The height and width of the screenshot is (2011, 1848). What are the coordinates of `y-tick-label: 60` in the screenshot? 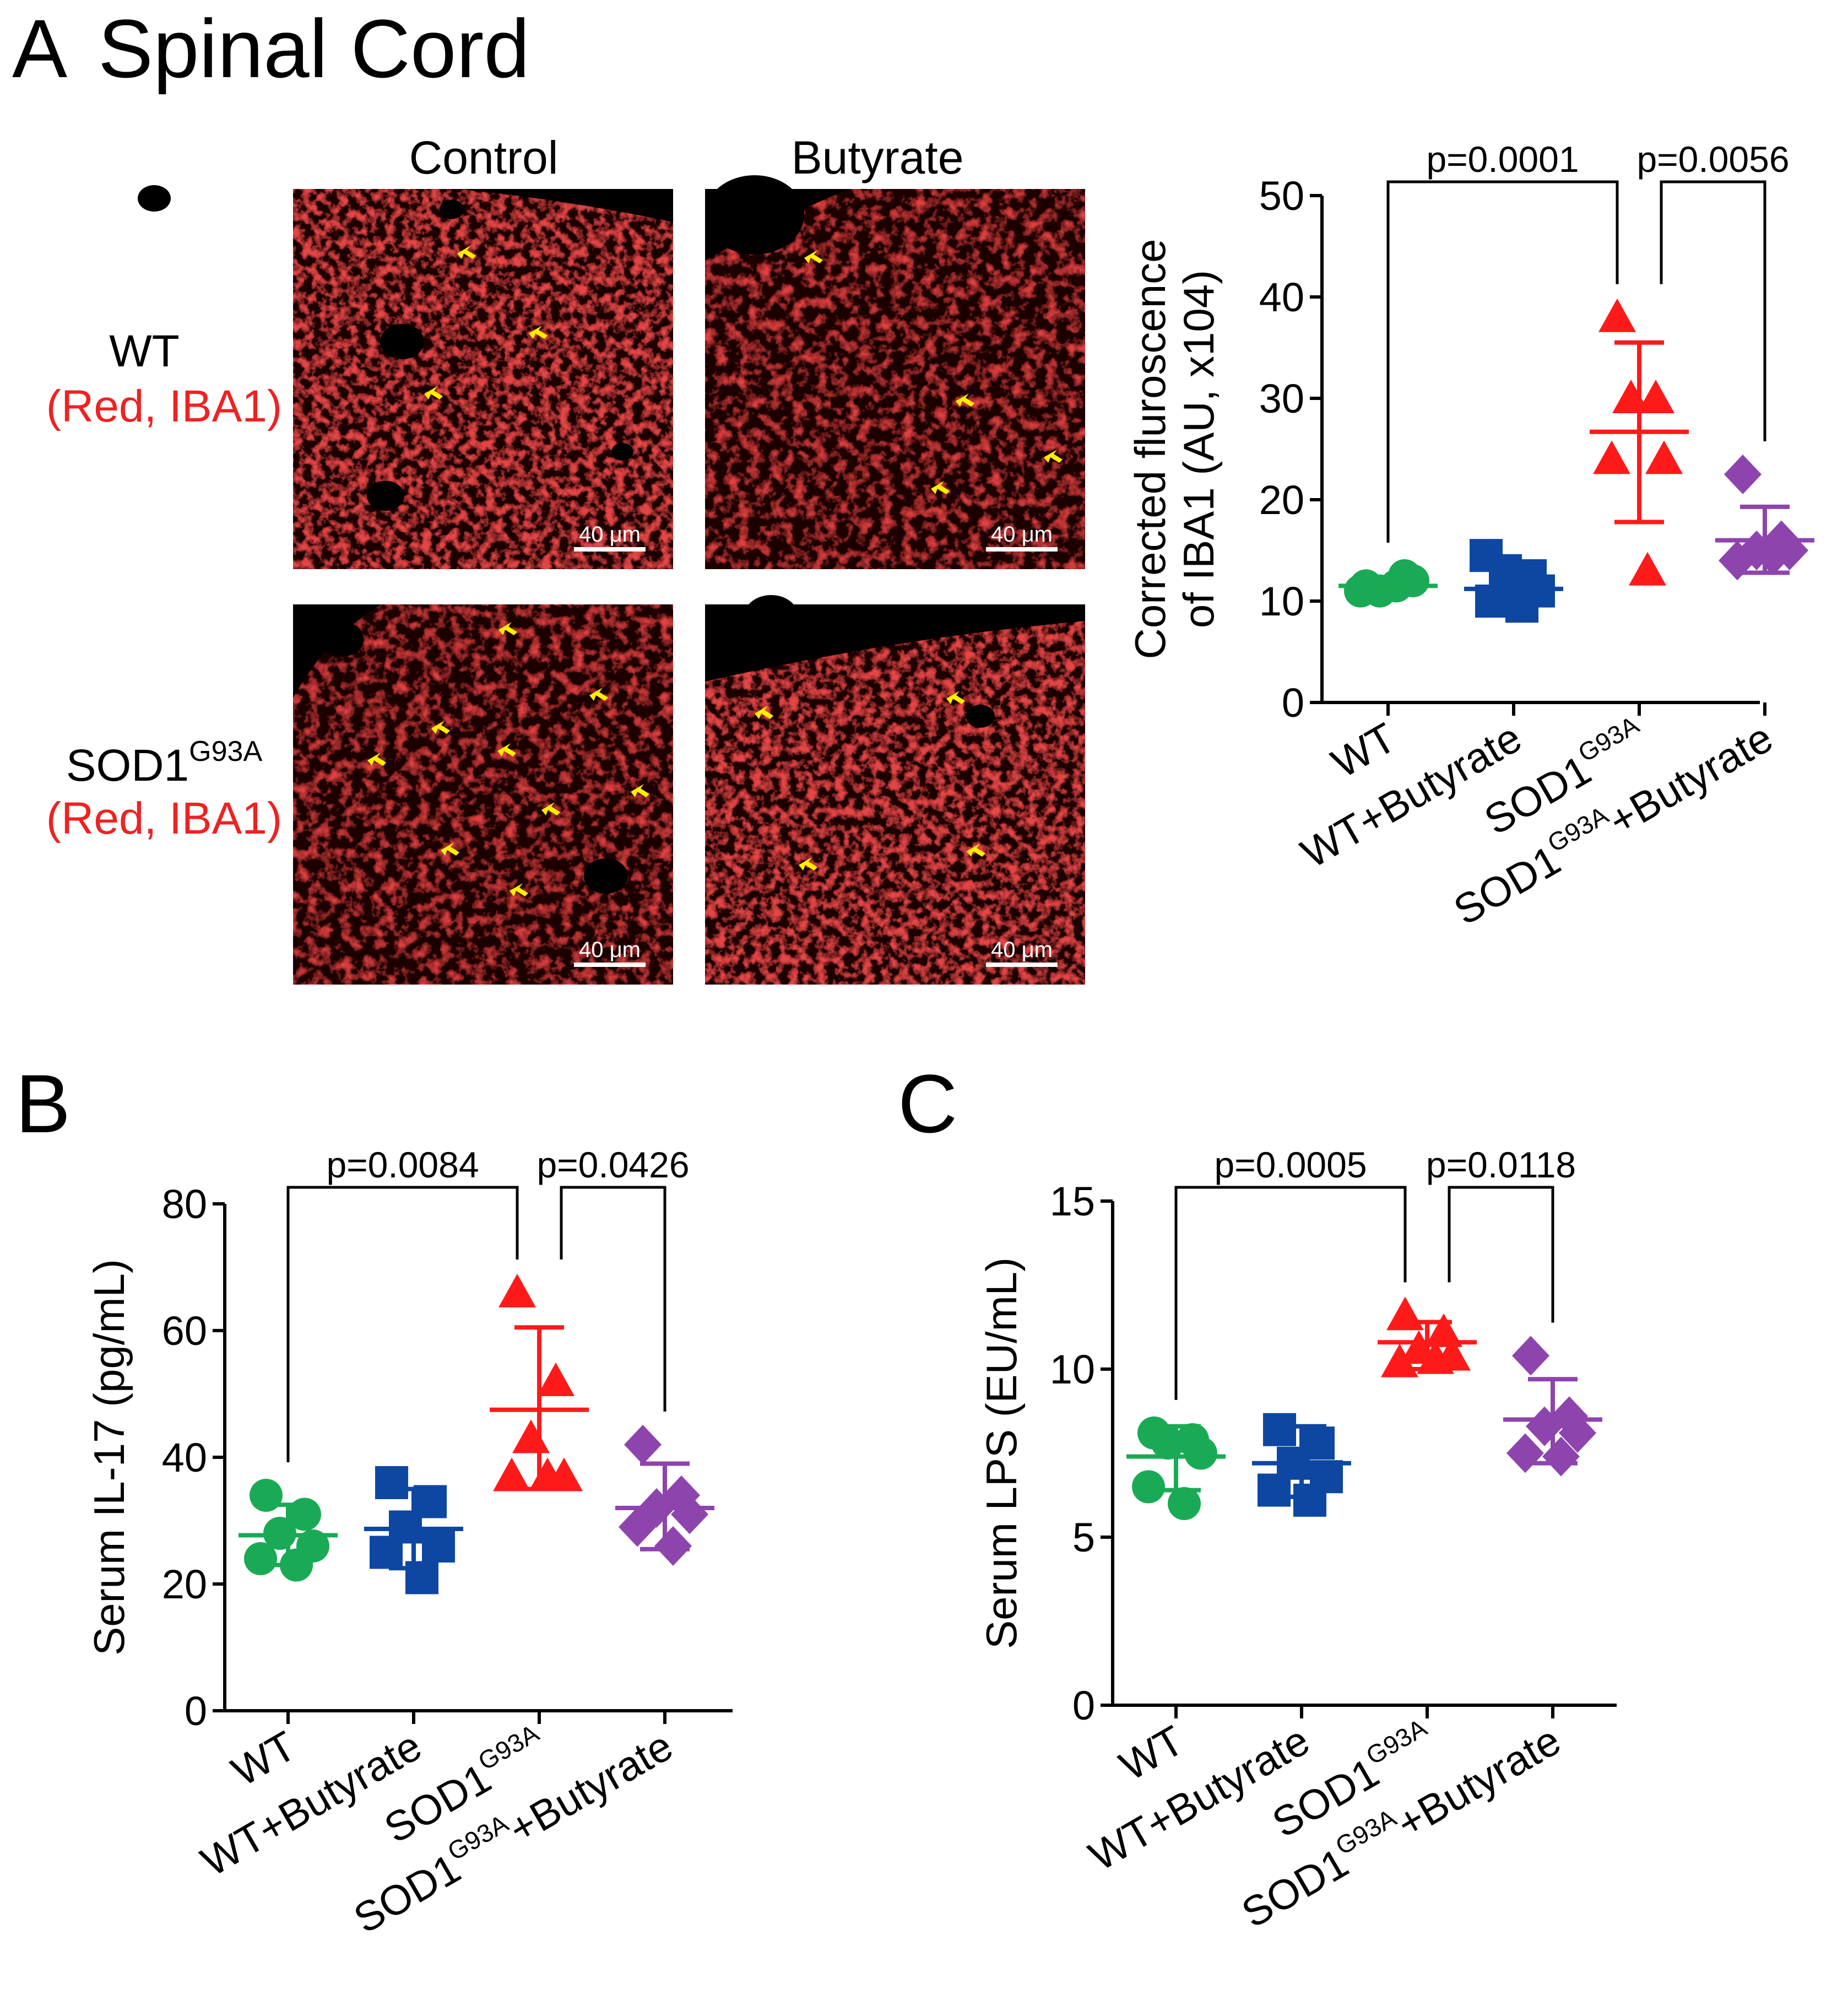 It's located at (185, 1331).